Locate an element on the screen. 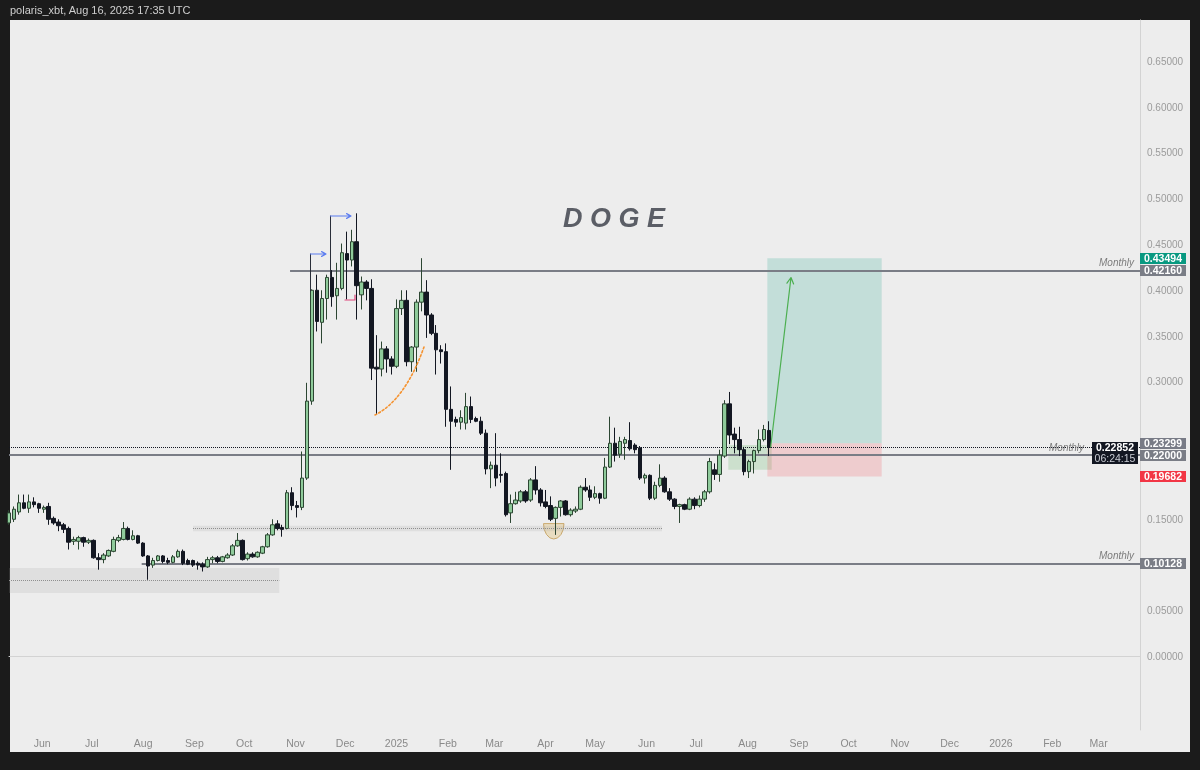 The width and height of the screenshot is (1200, 770). x-tick-label: May is located at coordinates (595, 742).